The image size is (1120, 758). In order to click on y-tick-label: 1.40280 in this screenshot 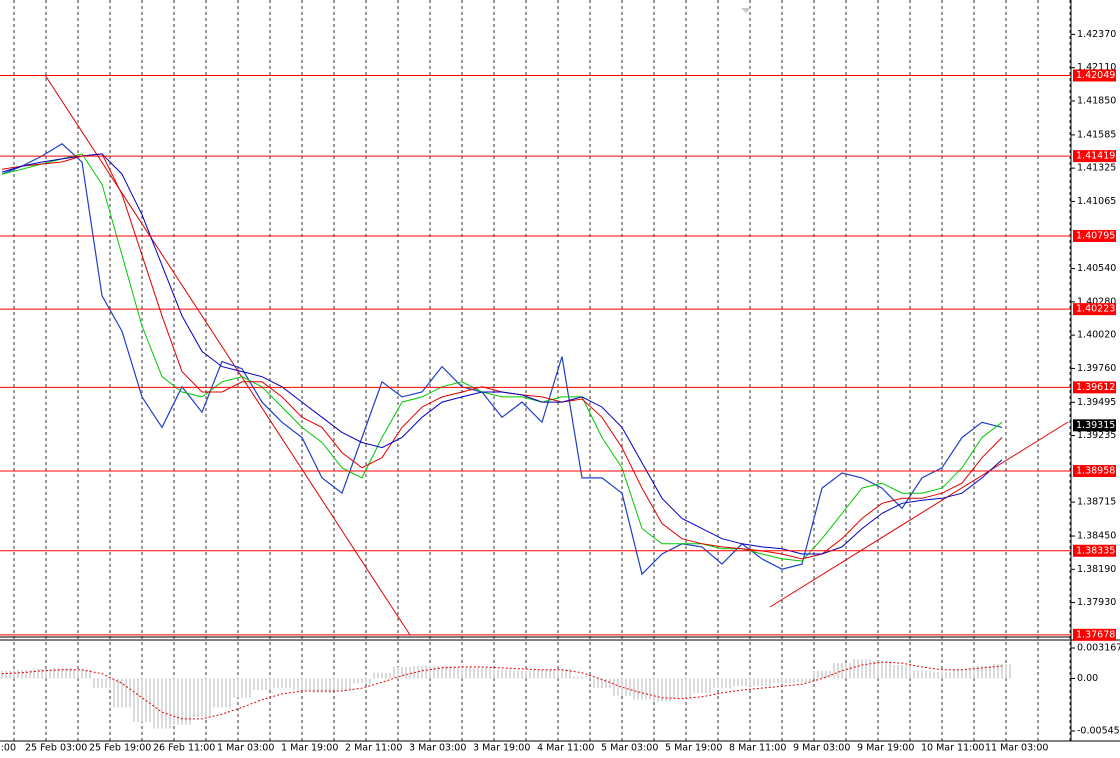, I will do `click(1096, 301)`.